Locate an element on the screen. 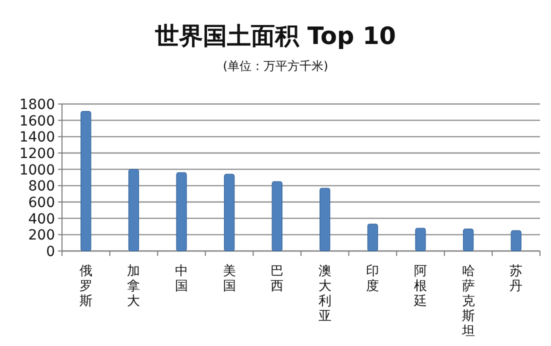 This screenshot has width=551, height=346. x-tick-label: 俄罗斯 is located at coordinates (85, 286).